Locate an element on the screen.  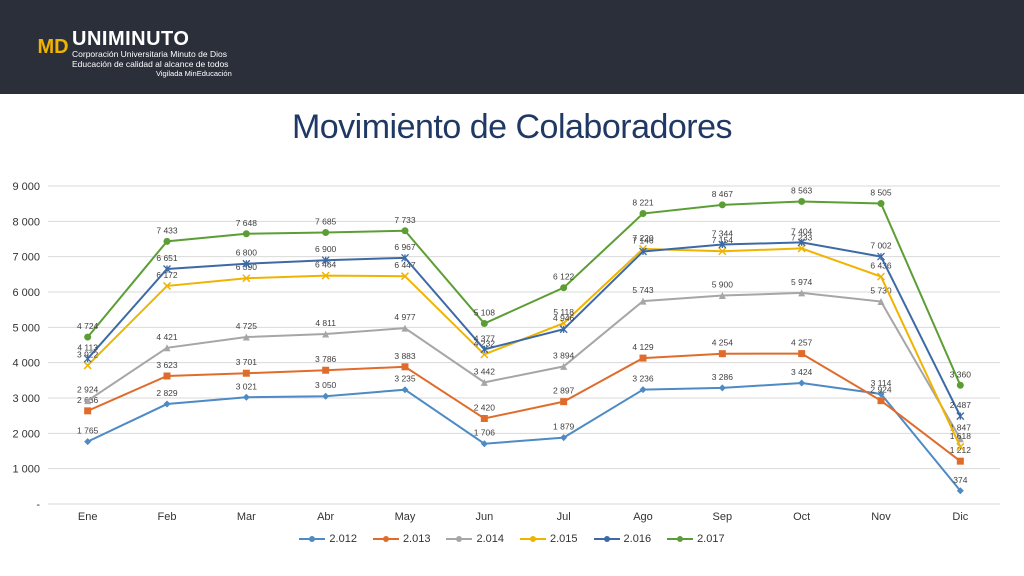
x-tick-label: Feb is located at coordinates (167, 517).